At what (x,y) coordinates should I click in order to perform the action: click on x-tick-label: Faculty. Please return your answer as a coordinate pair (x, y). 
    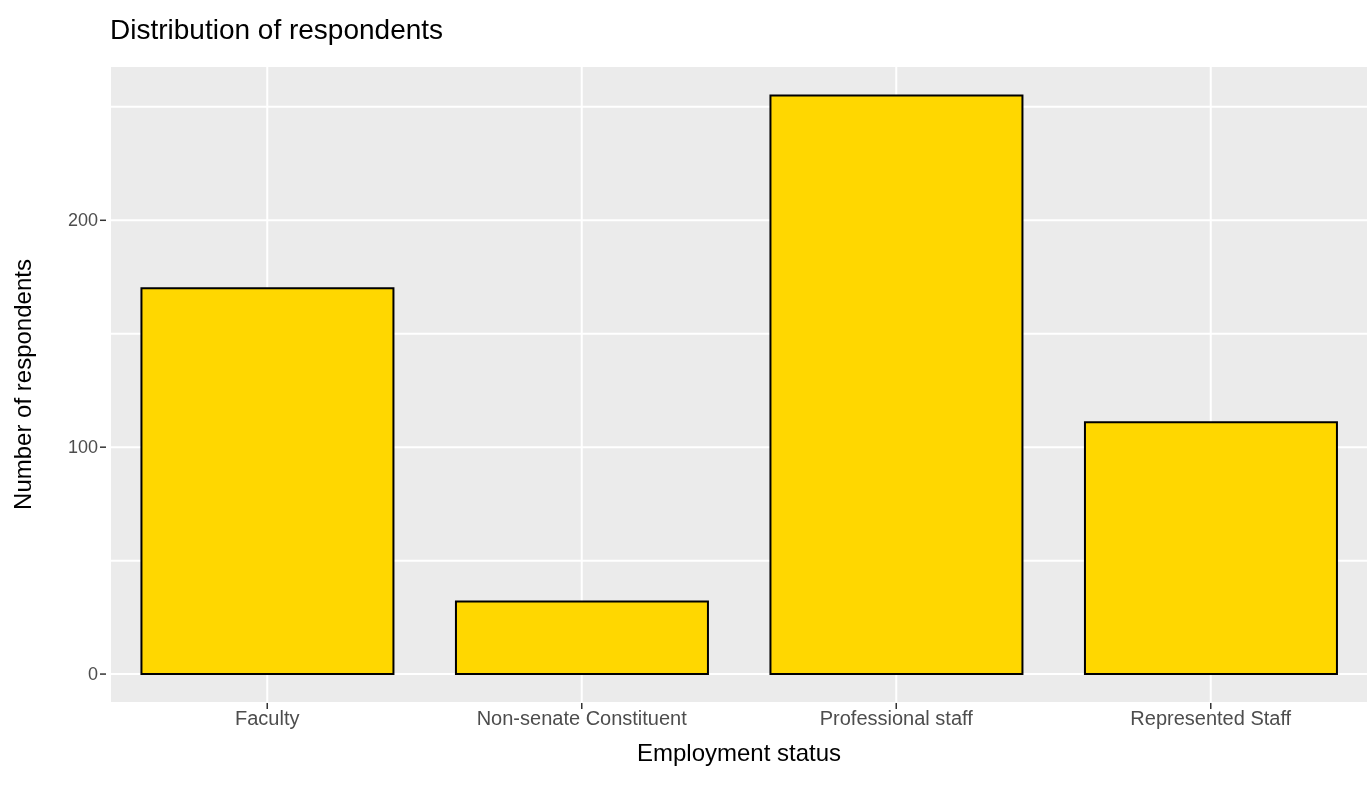
    Looking at the image, I should click on (267, 718).